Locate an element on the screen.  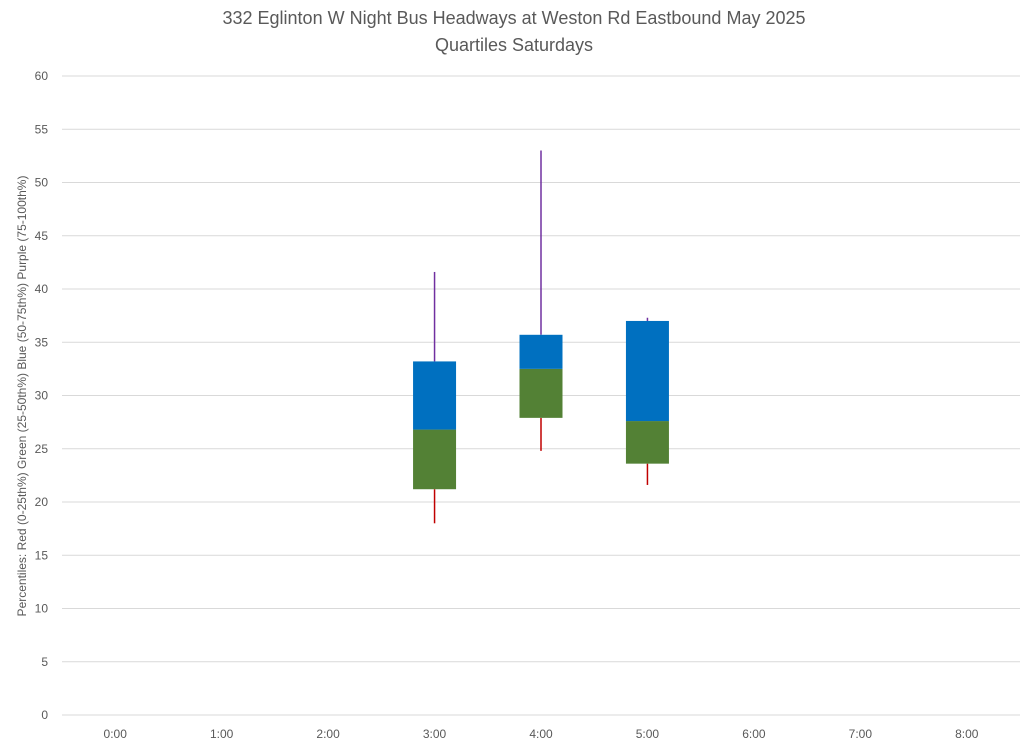
y-tick-label: 50 is located at coordinates (42, 183).